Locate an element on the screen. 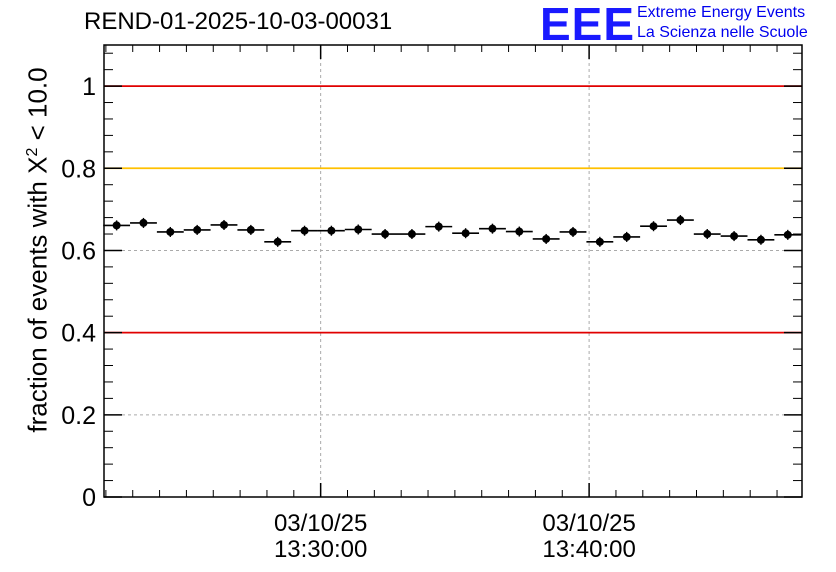 The image size is (836, 572). x-tick-time: 13:30:00 is located at coordinates (320, 549).